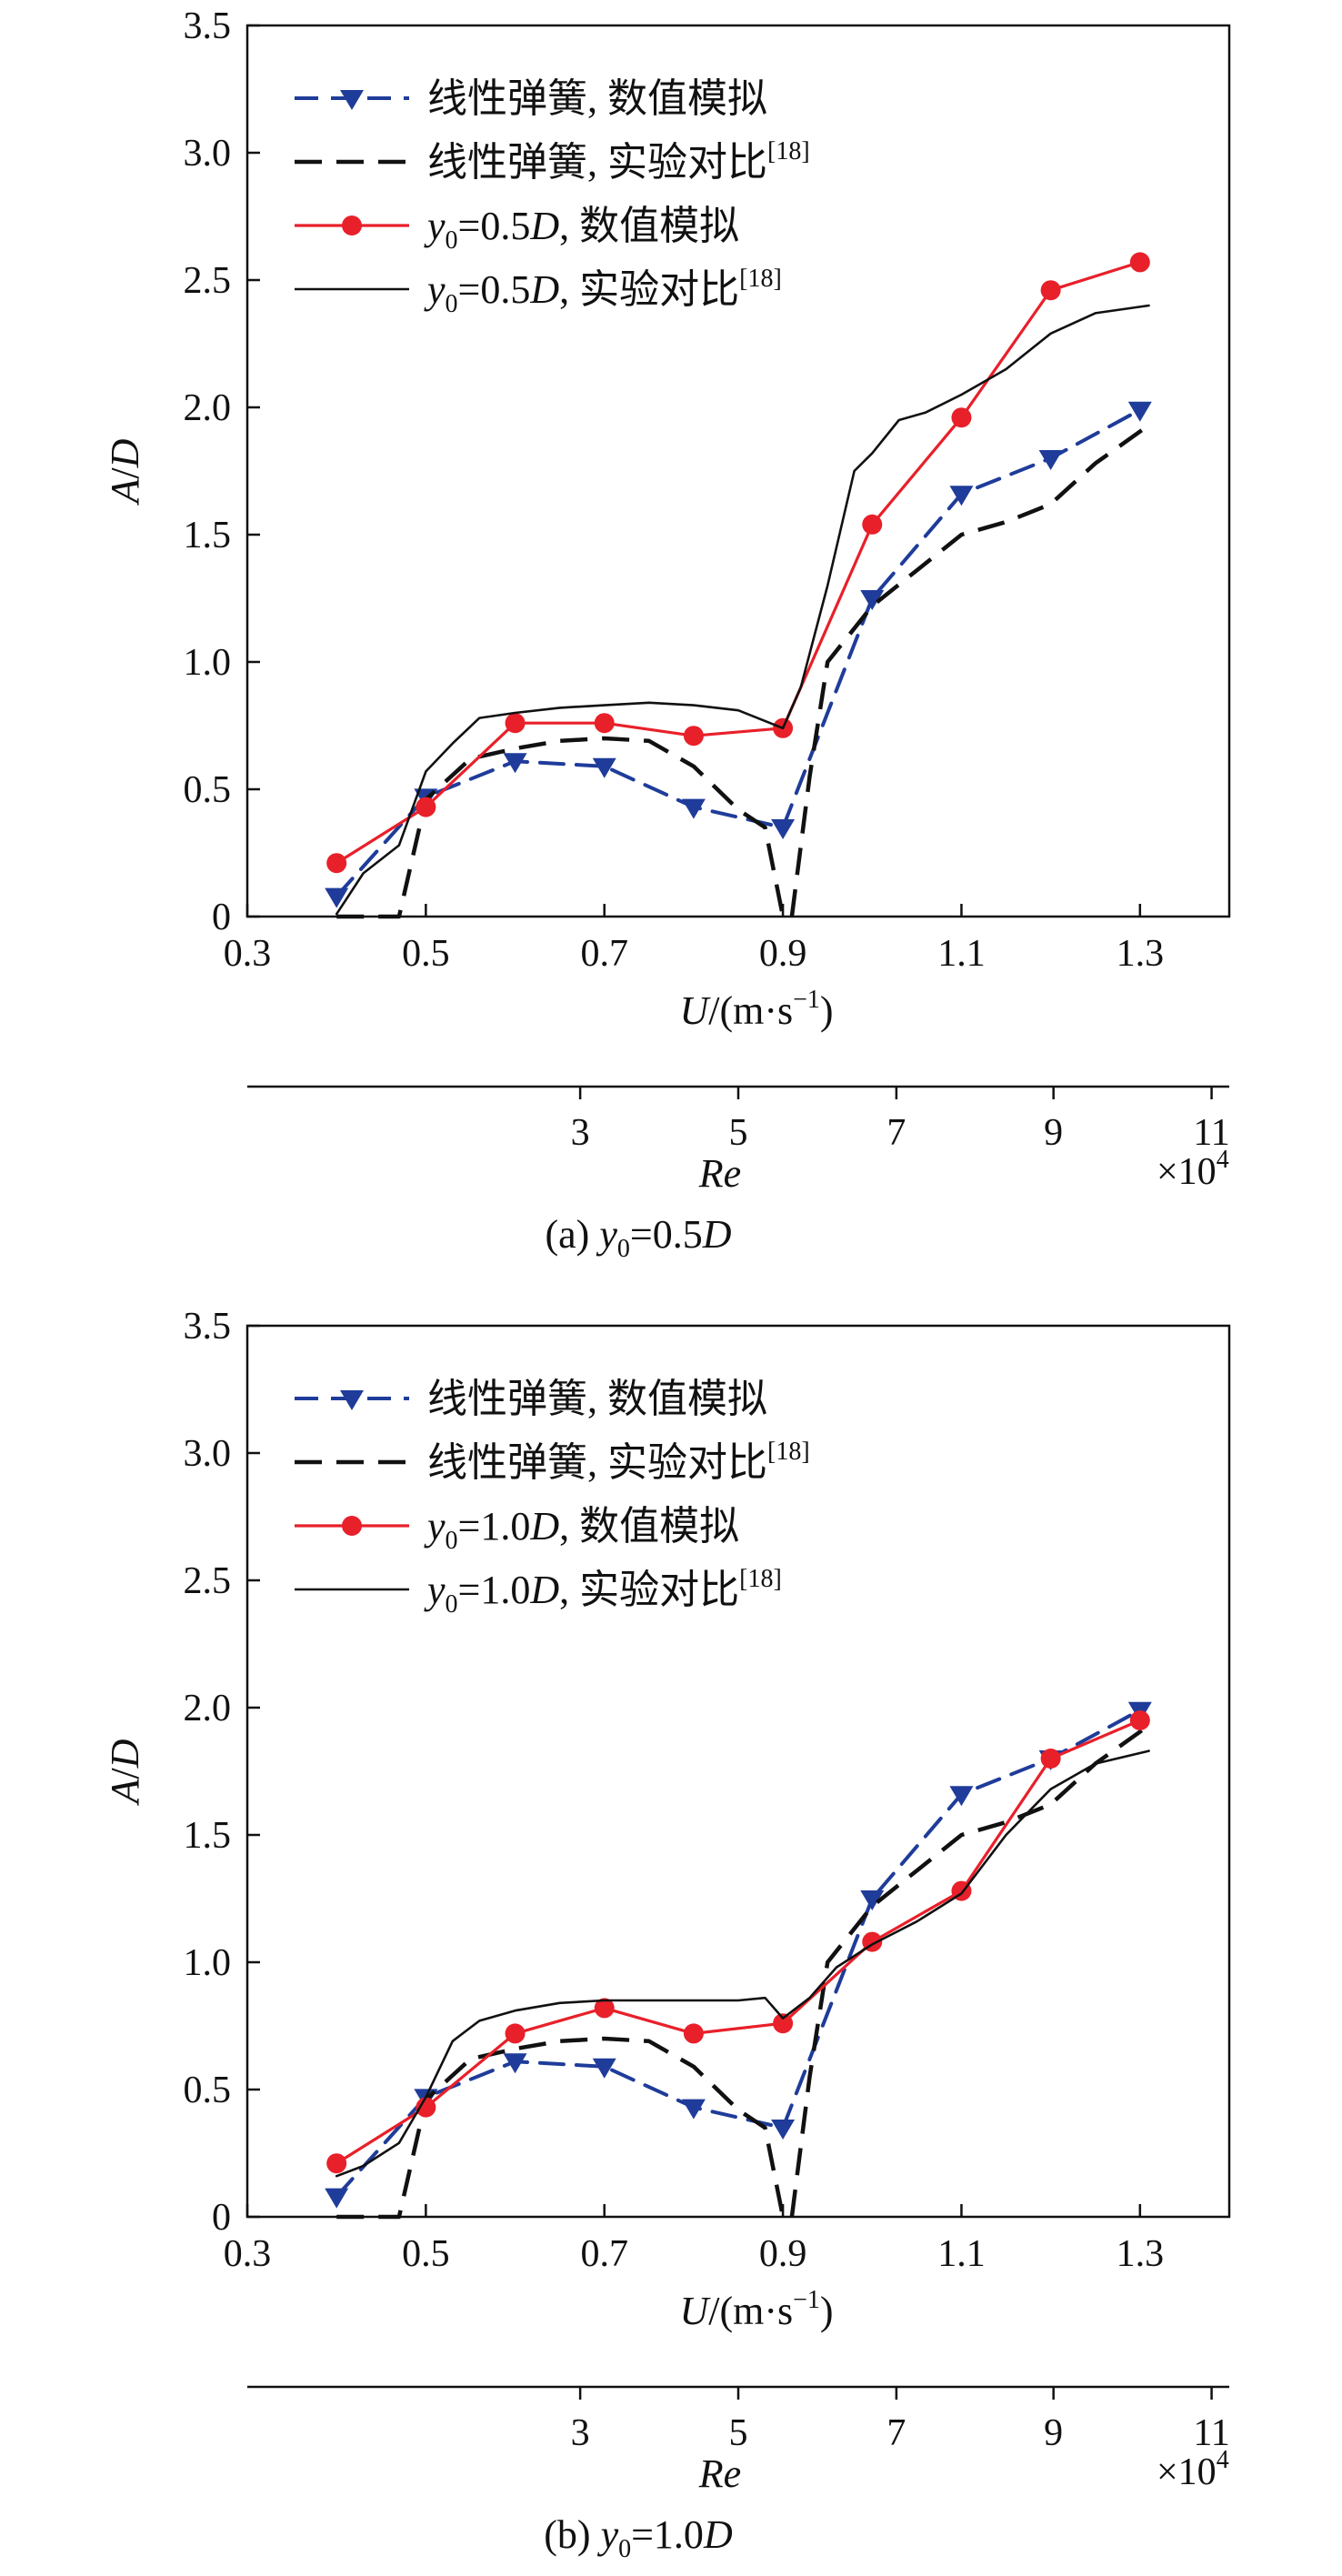 The height and width of the screenshot is (2576, 1342). What do you see at coordinates (125, 1772) in the screenshot?
I see `y-axis-label: A/D` at bounding box center [125, 1772].